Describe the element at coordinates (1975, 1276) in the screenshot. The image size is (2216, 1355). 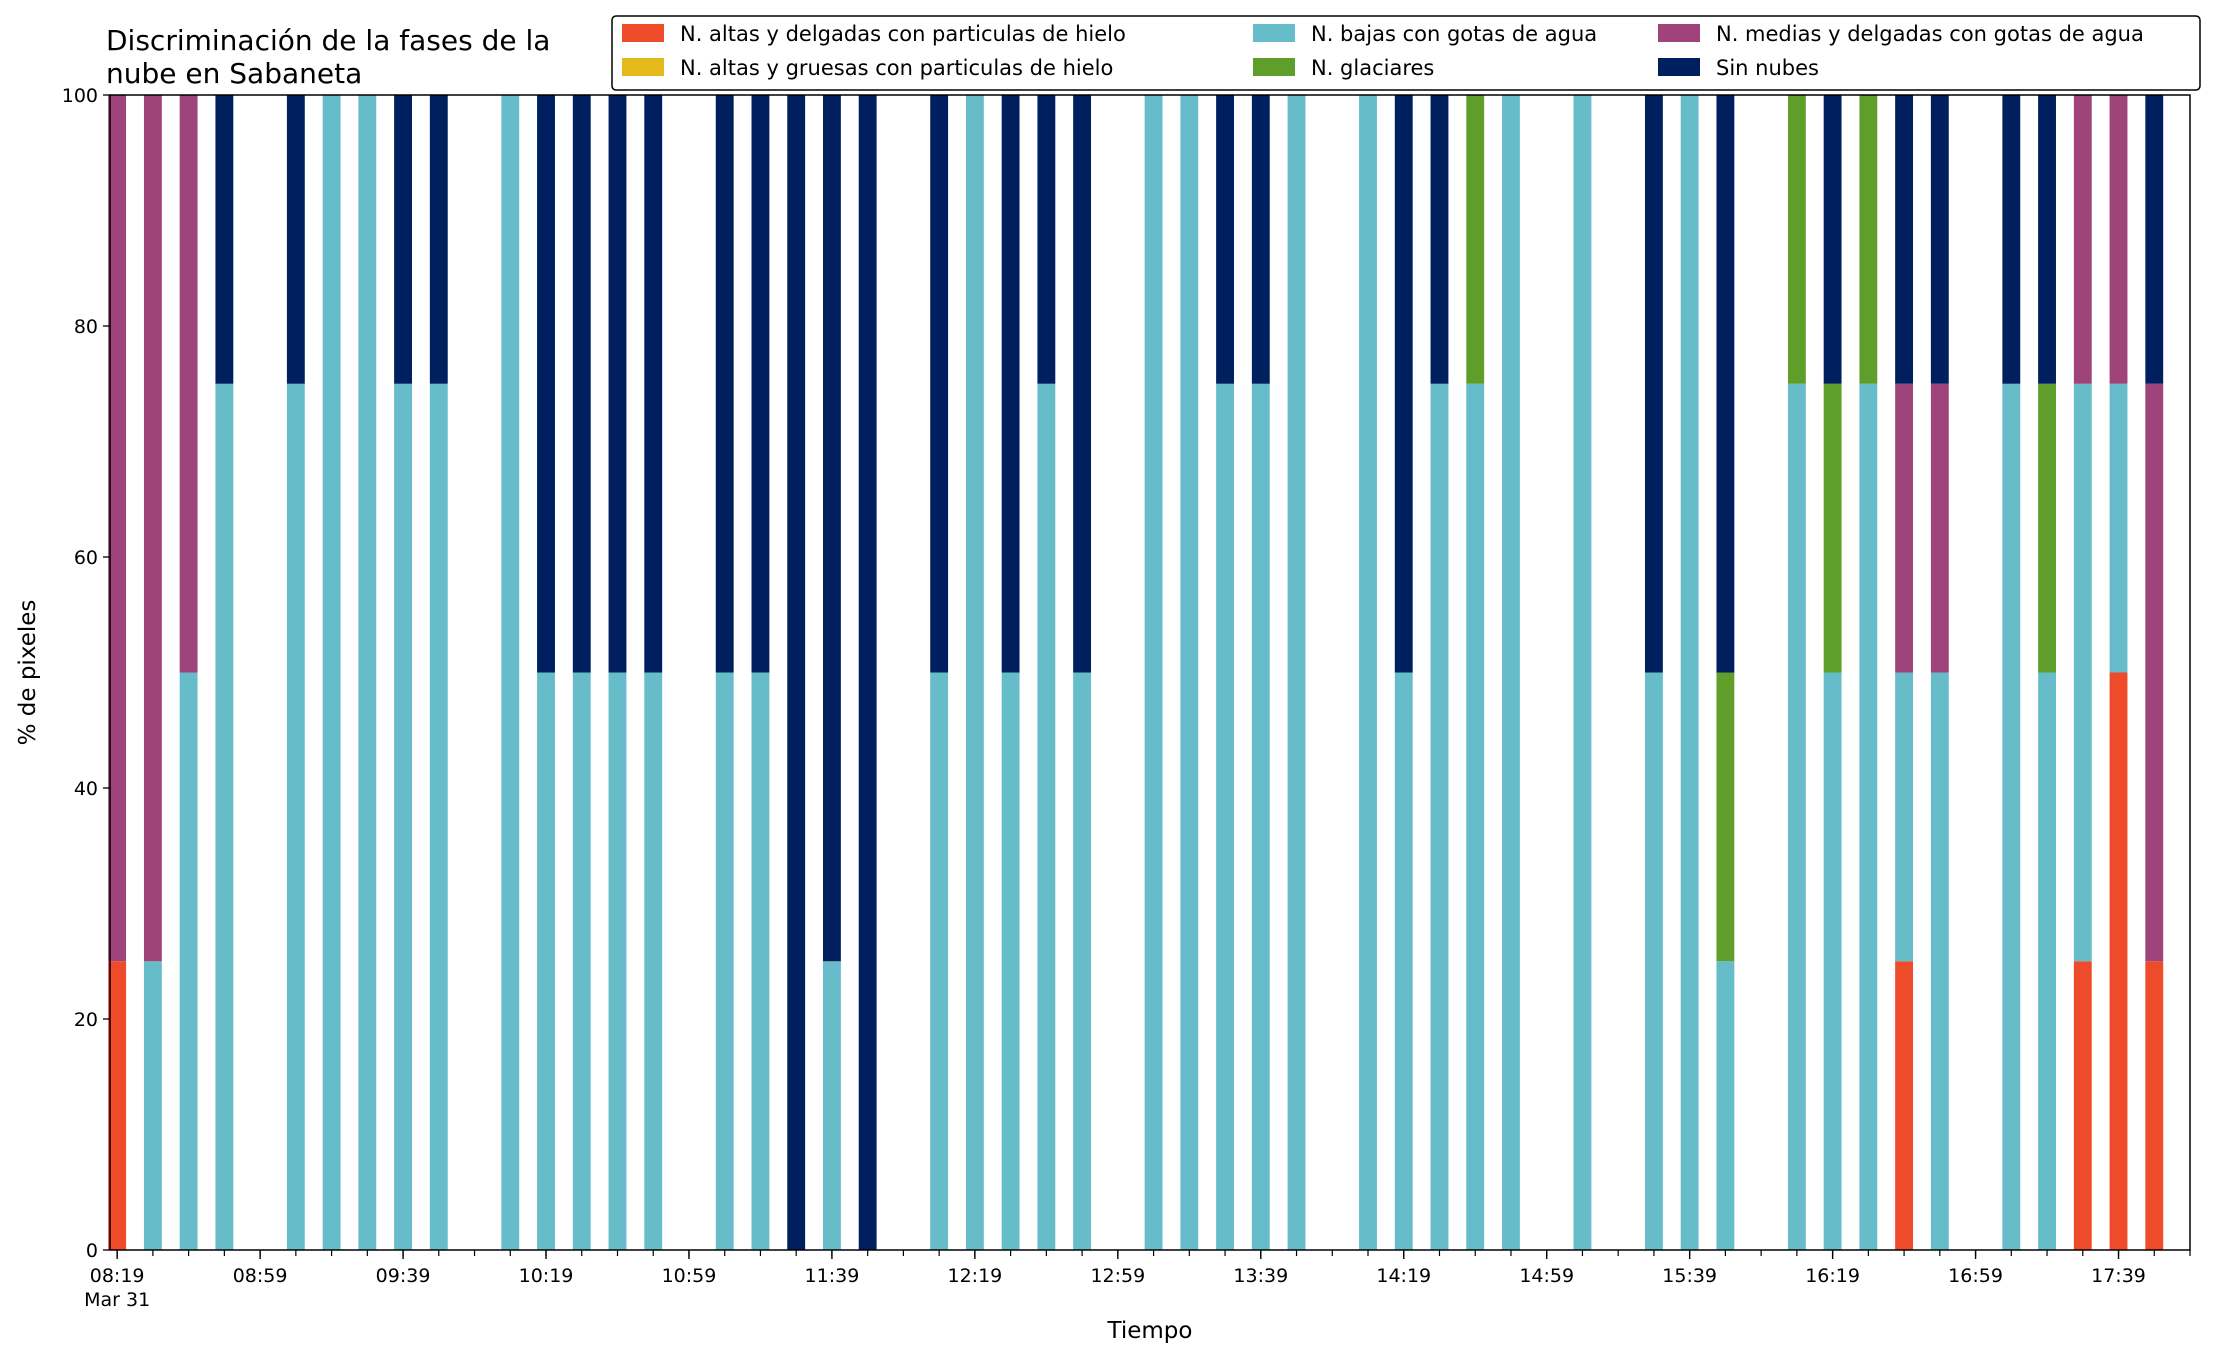
I see `x-tick-label: 16:59` at that location.